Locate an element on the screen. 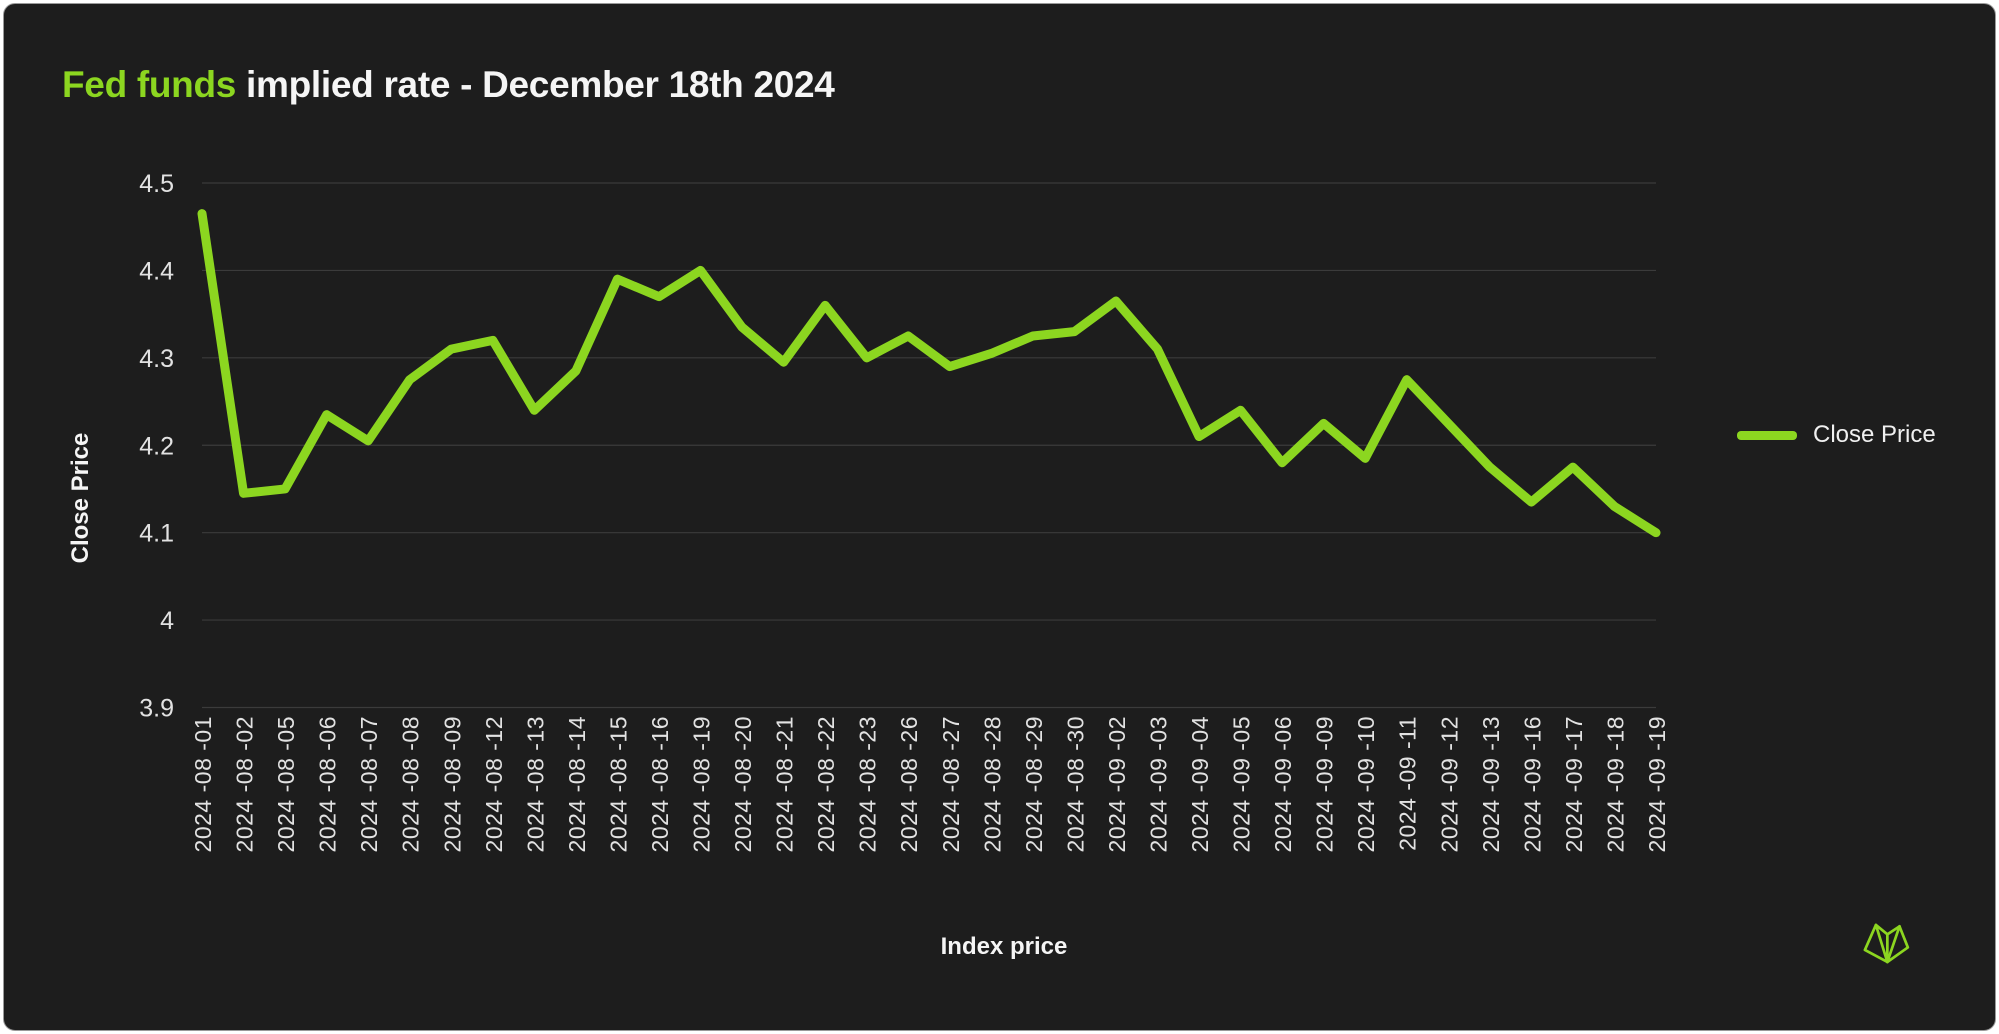  x-tick-label: 2024 -09 -10 is located at coordinates (1366, 784).